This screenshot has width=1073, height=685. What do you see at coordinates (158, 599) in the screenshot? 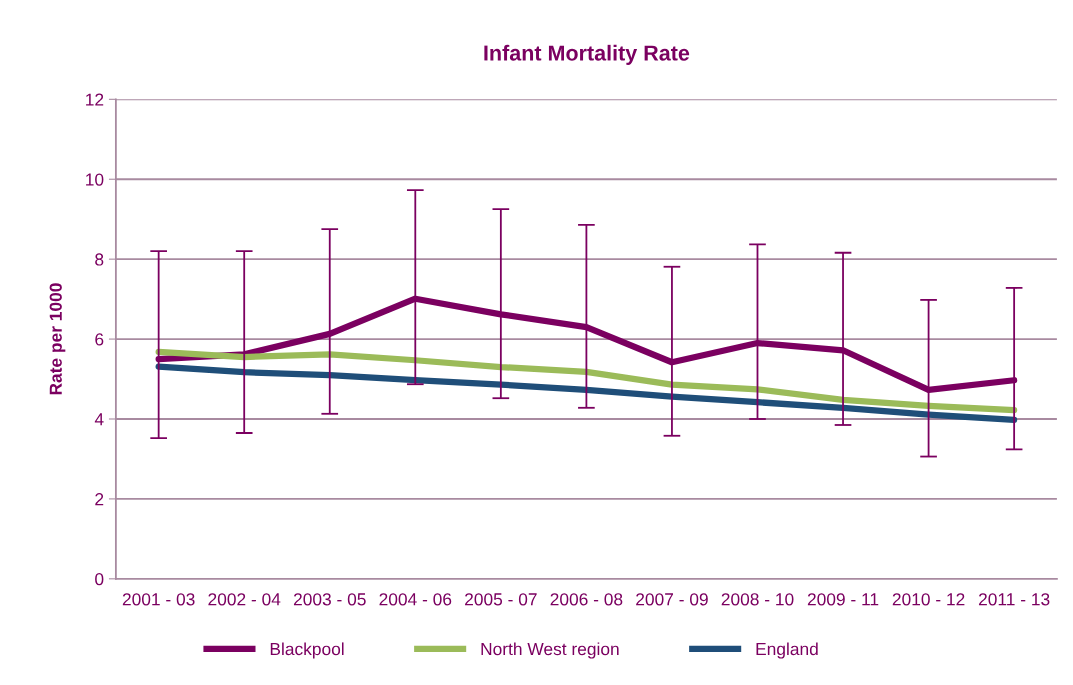
I see `x-tick-label: 2001 - 03` at bounding box center [158, 599].